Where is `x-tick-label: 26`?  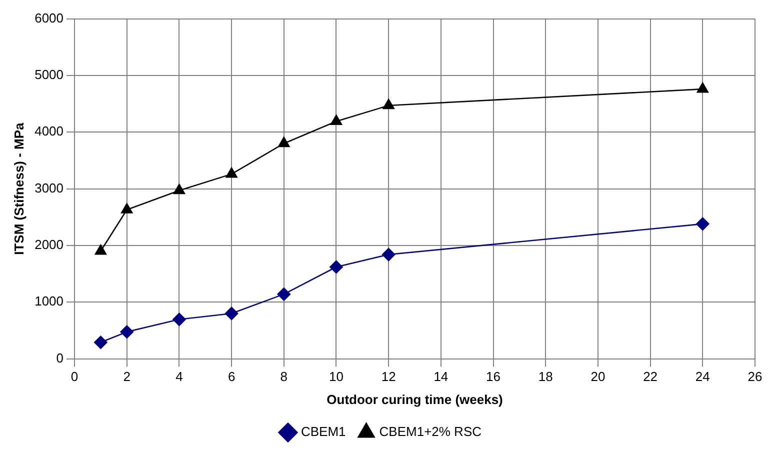 x-tick-label: 26 is located at coordinates (755, 376).